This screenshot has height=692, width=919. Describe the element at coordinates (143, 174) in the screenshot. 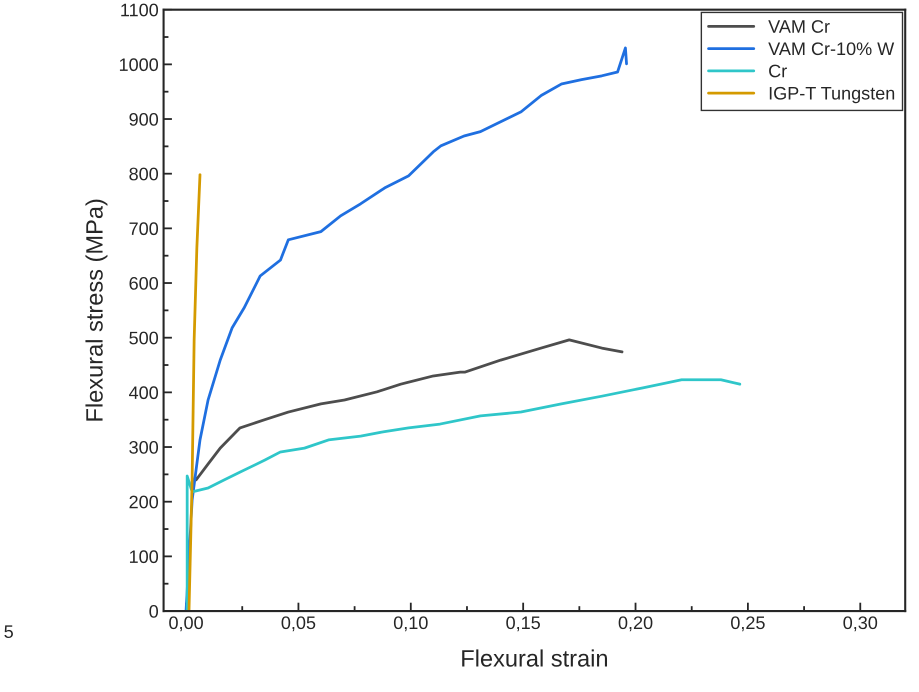

I see `y-tick-label: 800` at that location.